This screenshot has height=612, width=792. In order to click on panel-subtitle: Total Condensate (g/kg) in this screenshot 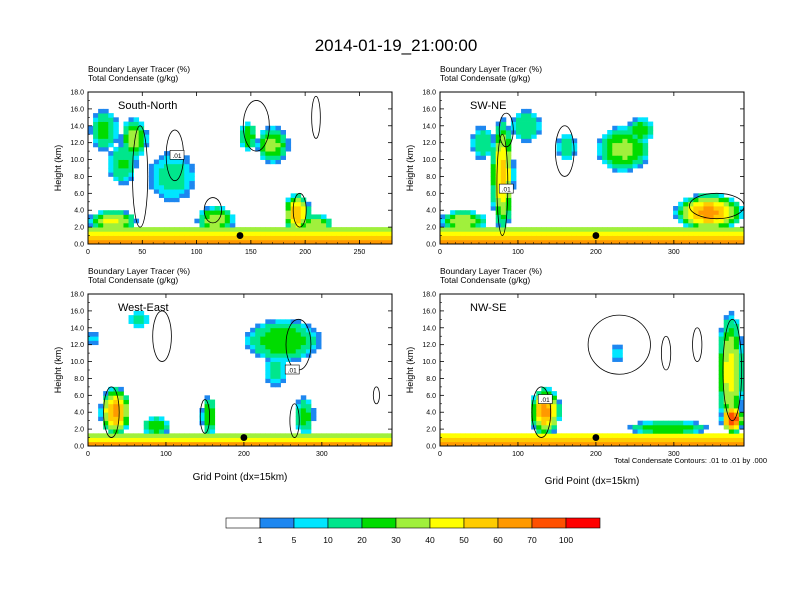, I will do `click(133, 78)`.